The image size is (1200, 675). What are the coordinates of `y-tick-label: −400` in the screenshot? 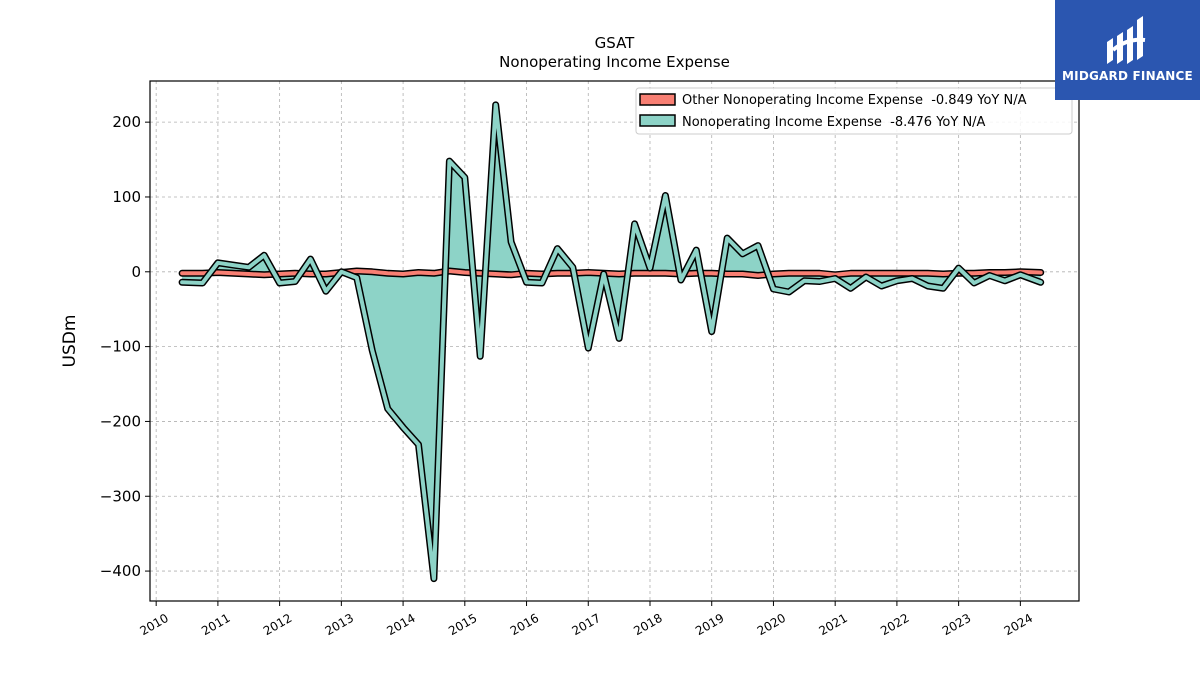 It's located at (120, 571).